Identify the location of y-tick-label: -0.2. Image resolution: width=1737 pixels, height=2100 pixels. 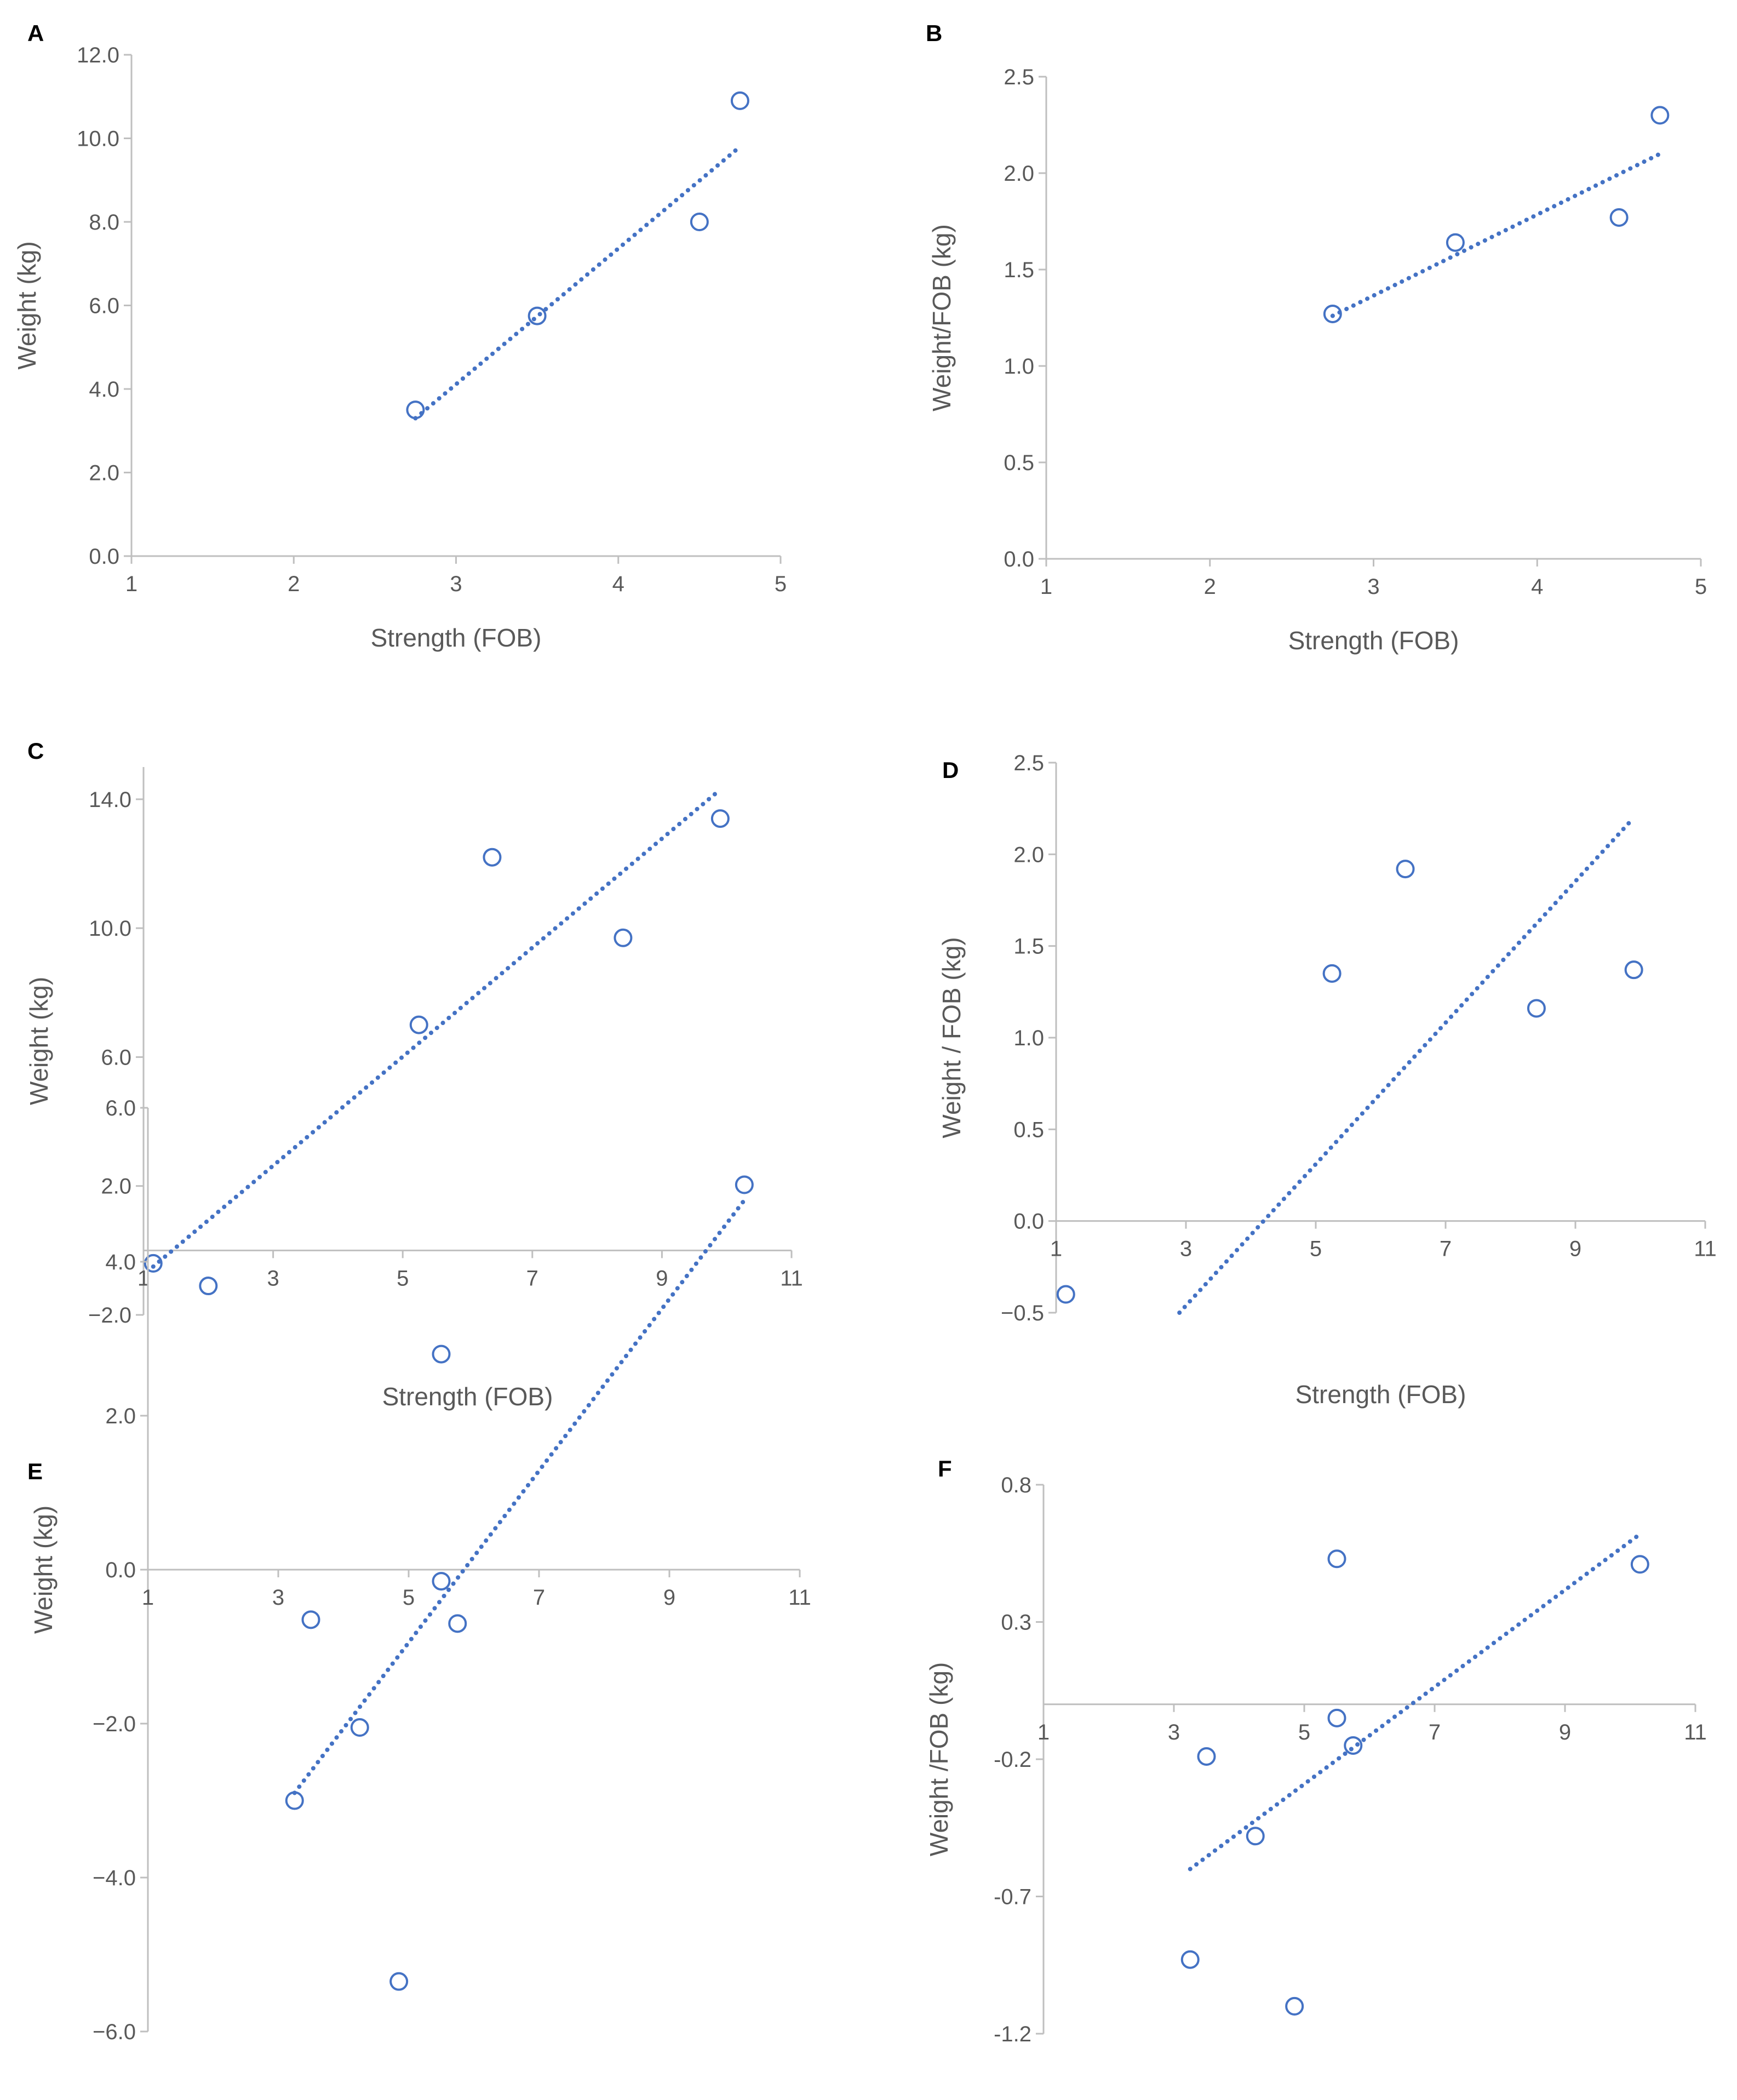
(1012, 1760).